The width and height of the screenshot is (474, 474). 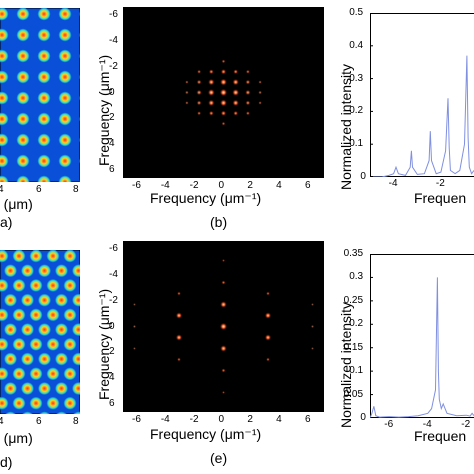 I want to click on panel-e-letter: (e), so click(x=219, y=458).